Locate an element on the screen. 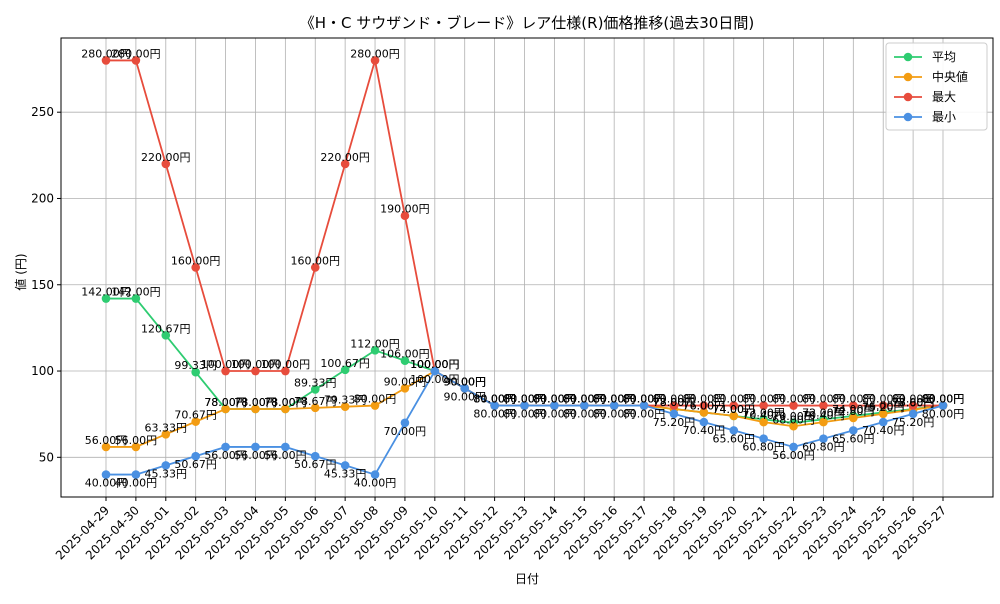  legend-label: 中央値 is located at coordinates (950, 76).